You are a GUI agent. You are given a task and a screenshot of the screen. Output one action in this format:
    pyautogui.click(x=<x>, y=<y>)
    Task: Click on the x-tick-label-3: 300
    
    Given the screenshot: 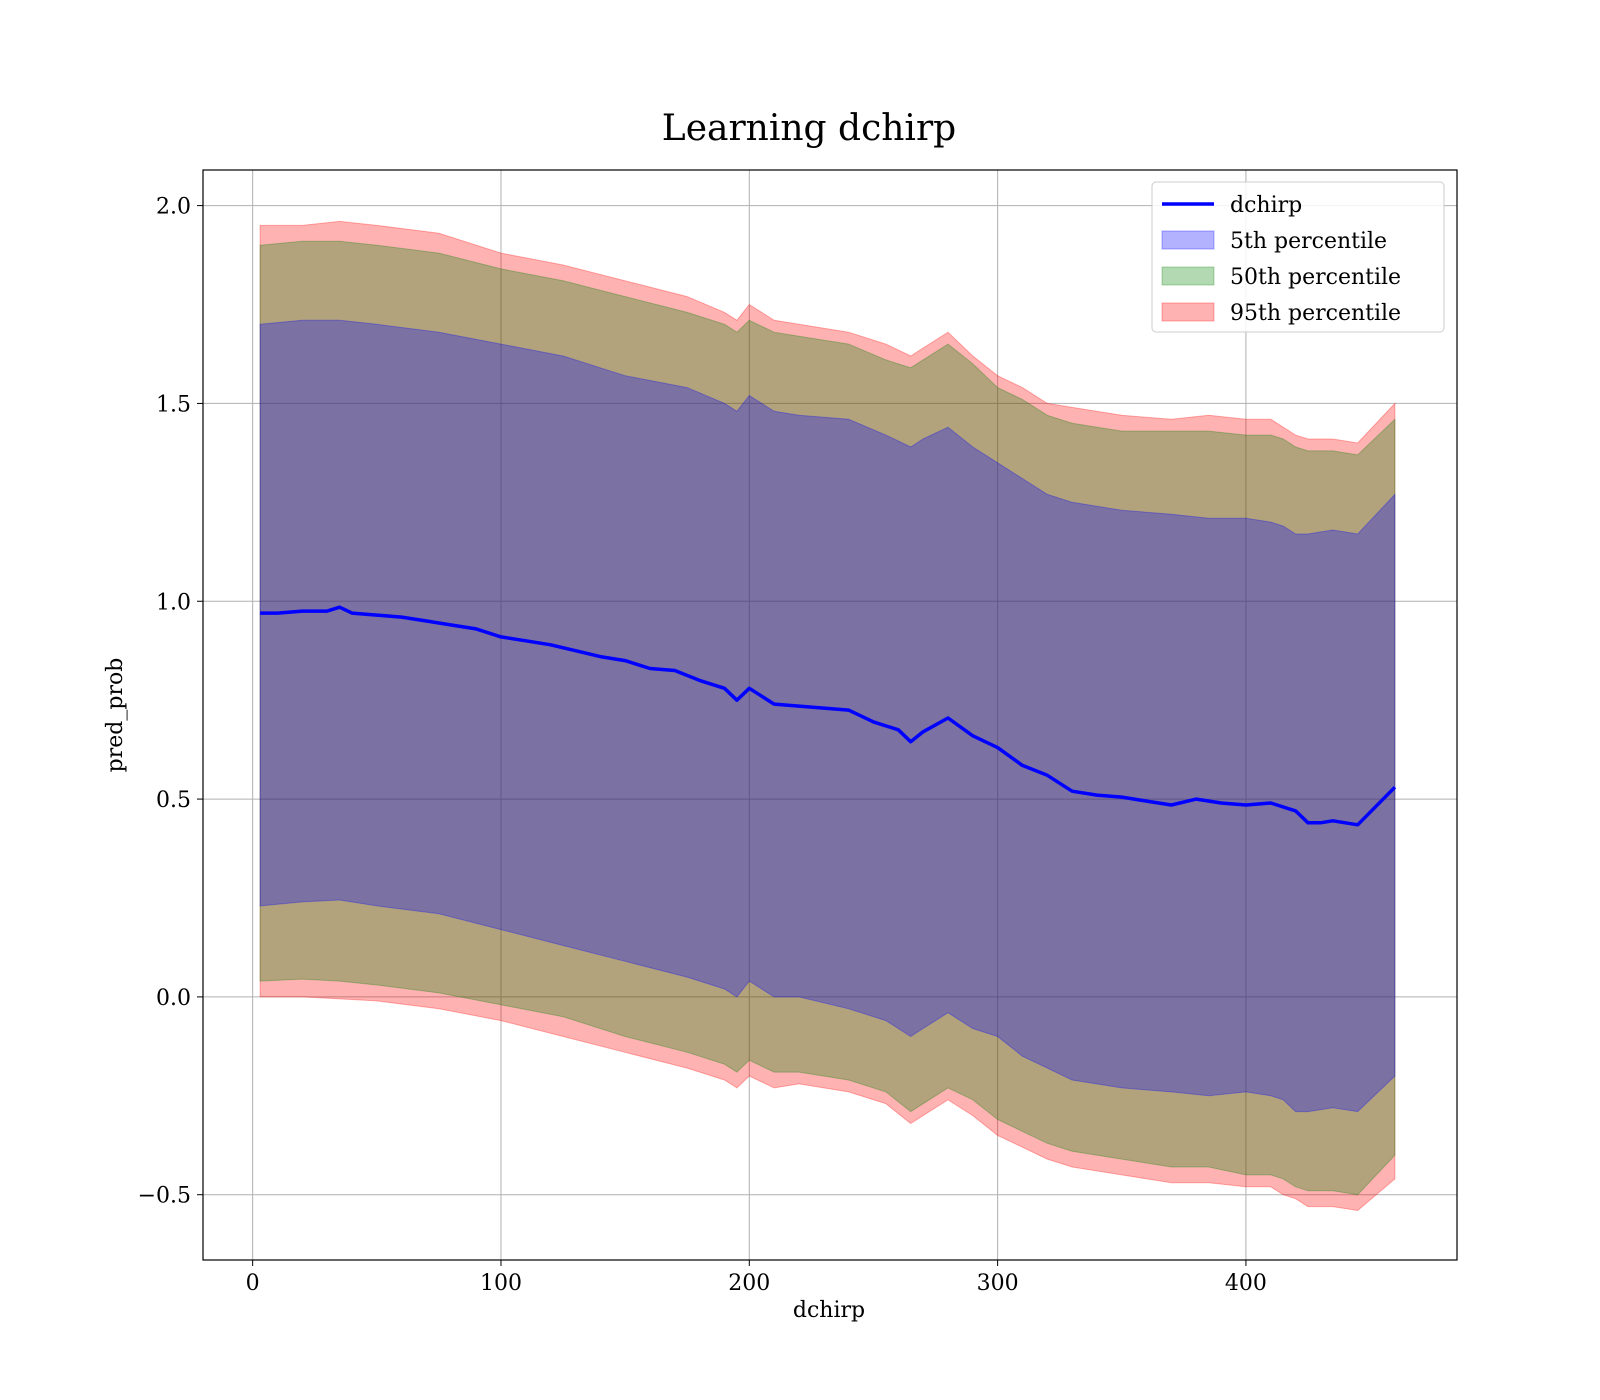 What is the action you would take?
    pyautogui.click(x=998, y=1283)
    